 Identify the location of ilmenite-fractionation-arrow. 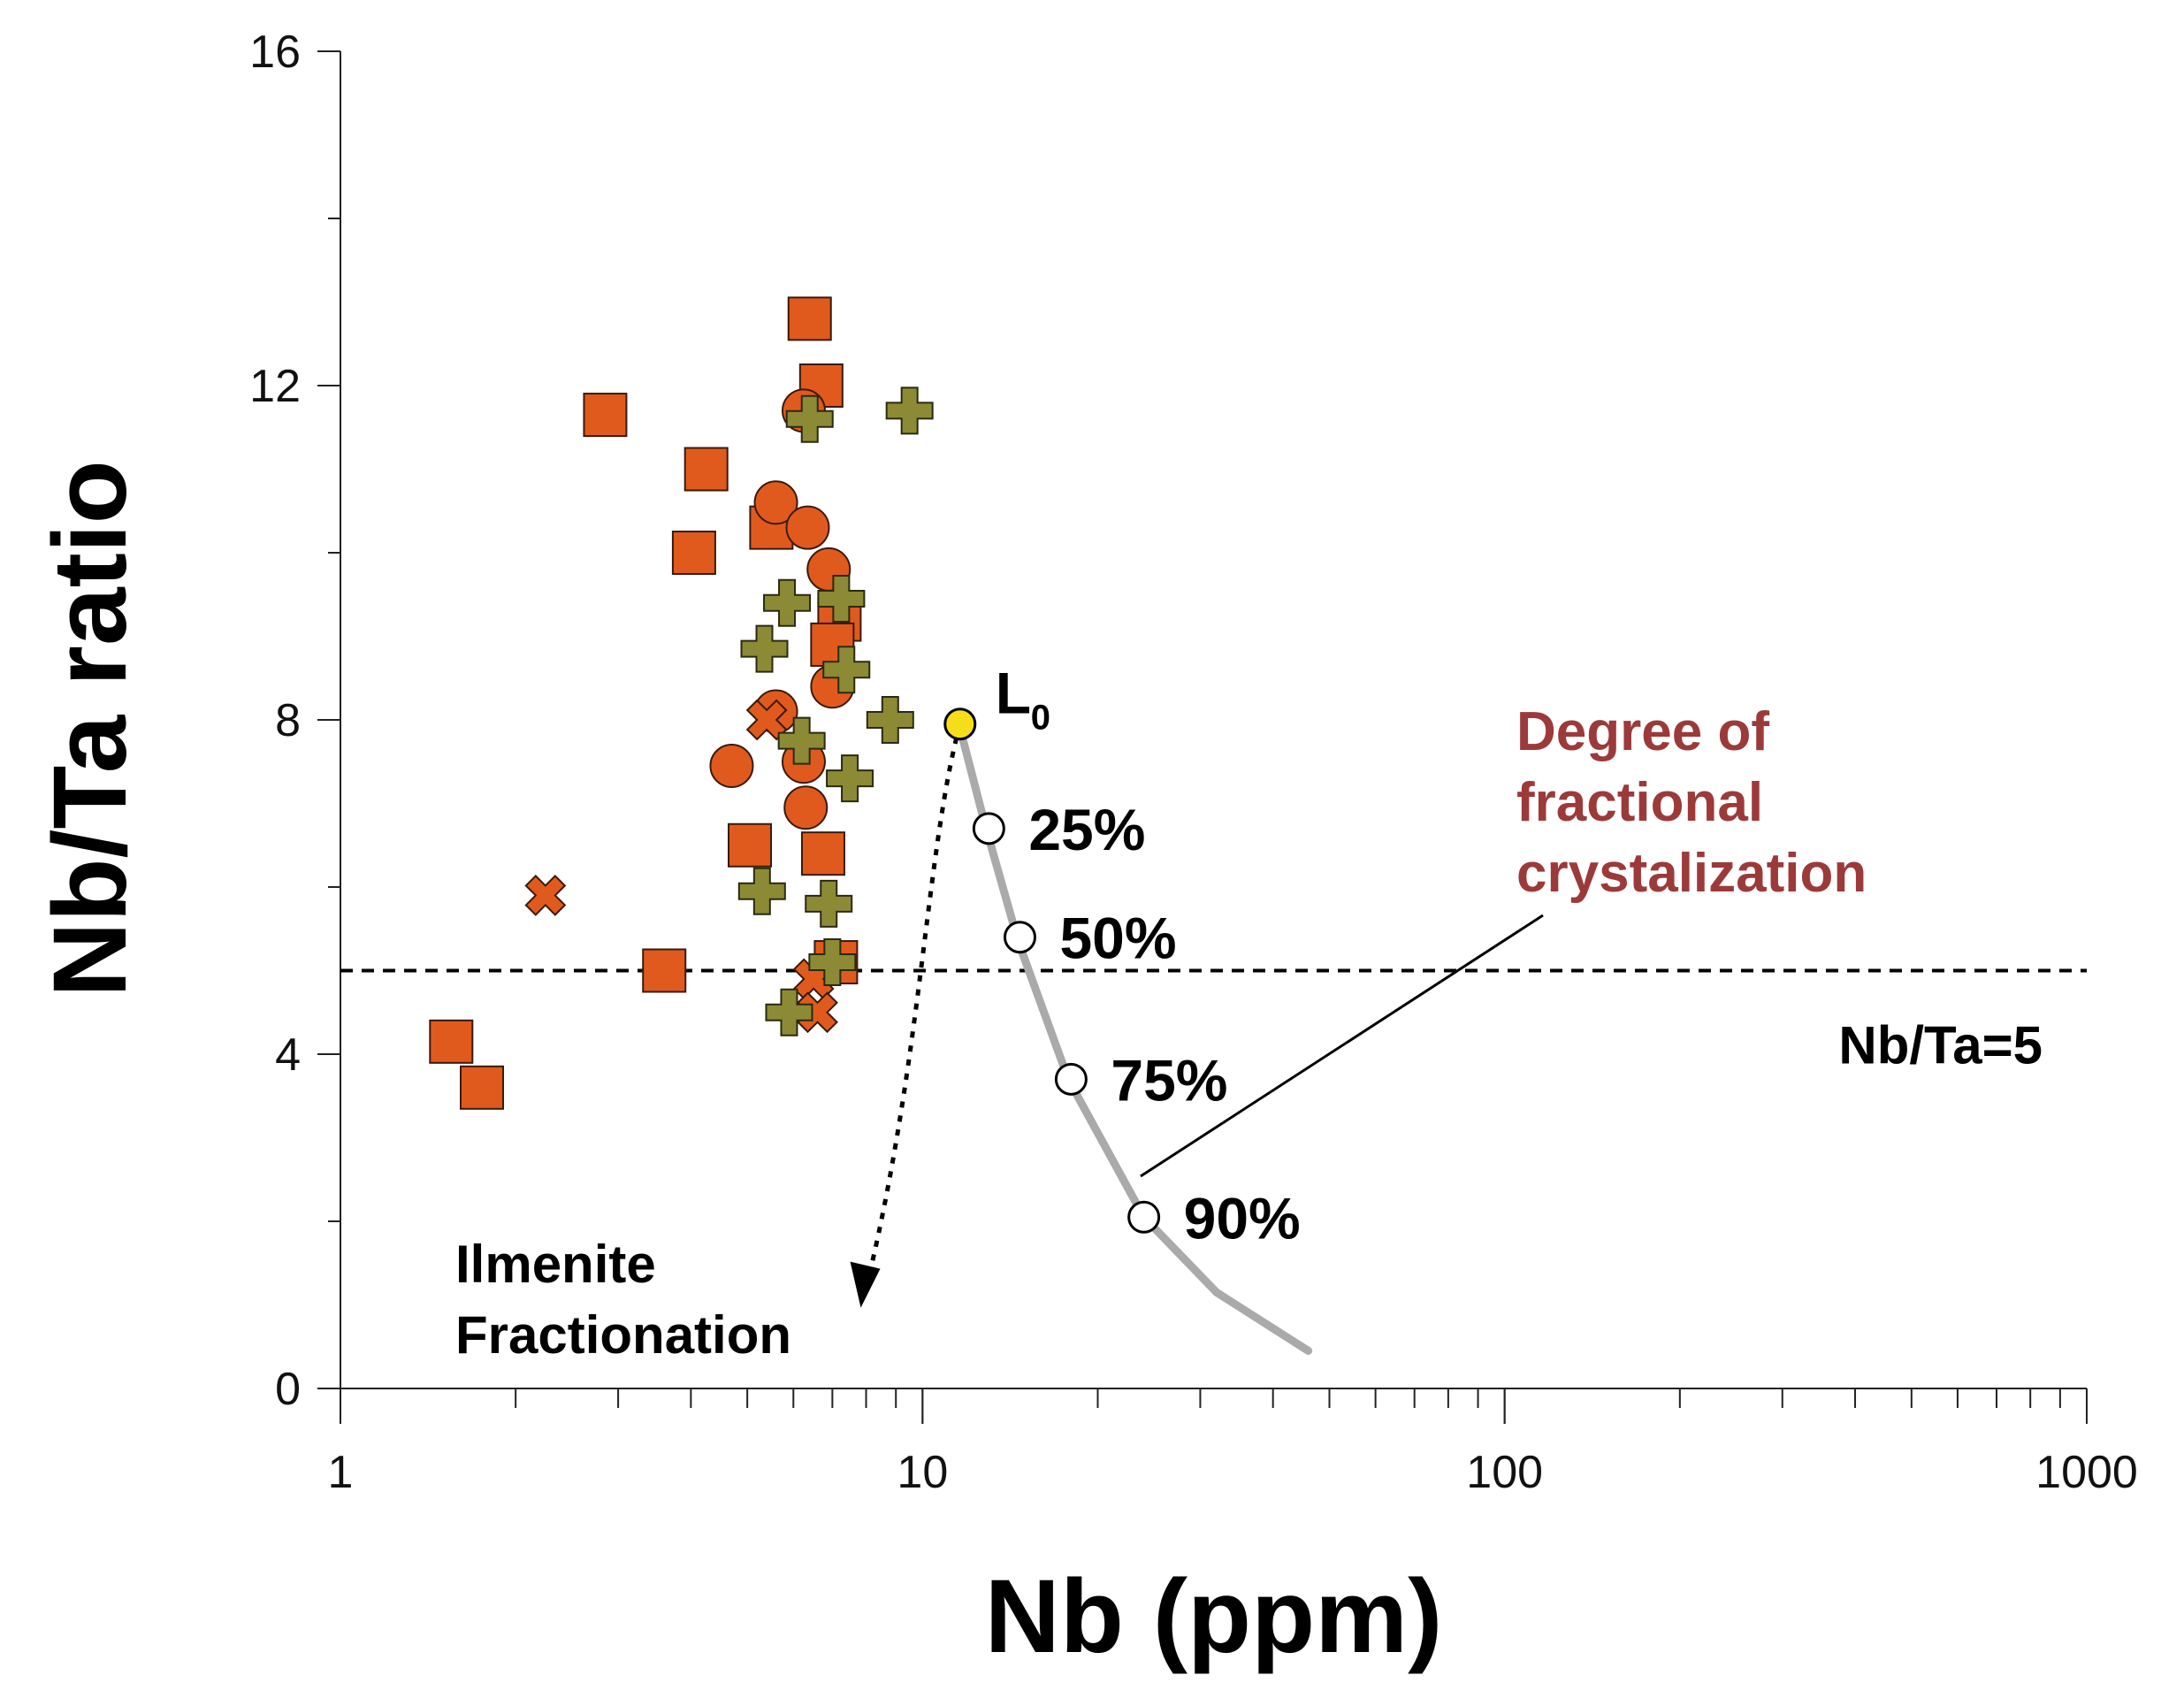
(913, 1006).